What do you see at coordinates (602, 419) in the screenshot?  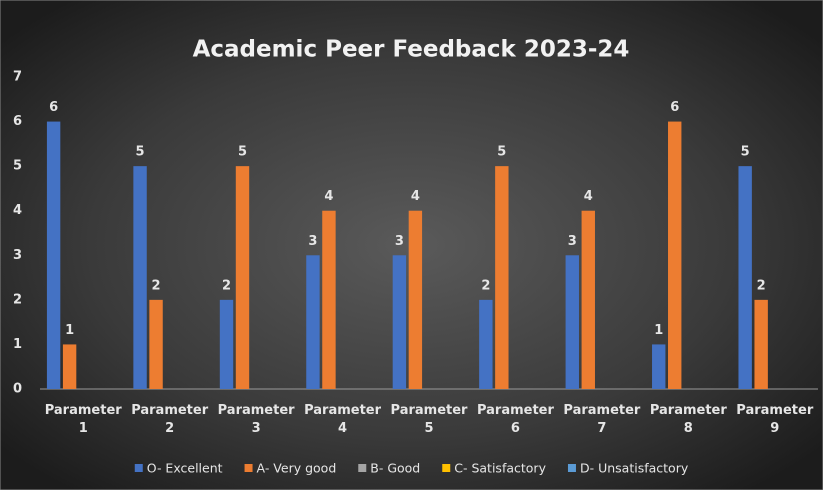 I see `x-tick-label: Parameter 7` at bounding box center [602, 419].